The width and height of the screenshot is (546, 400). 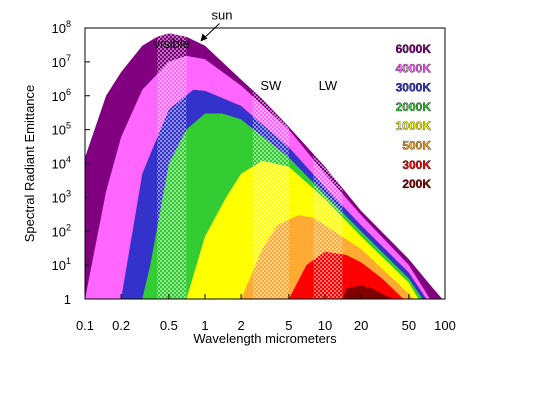 I want to click on x-tick-label: 50, so click(x=409, y=325).